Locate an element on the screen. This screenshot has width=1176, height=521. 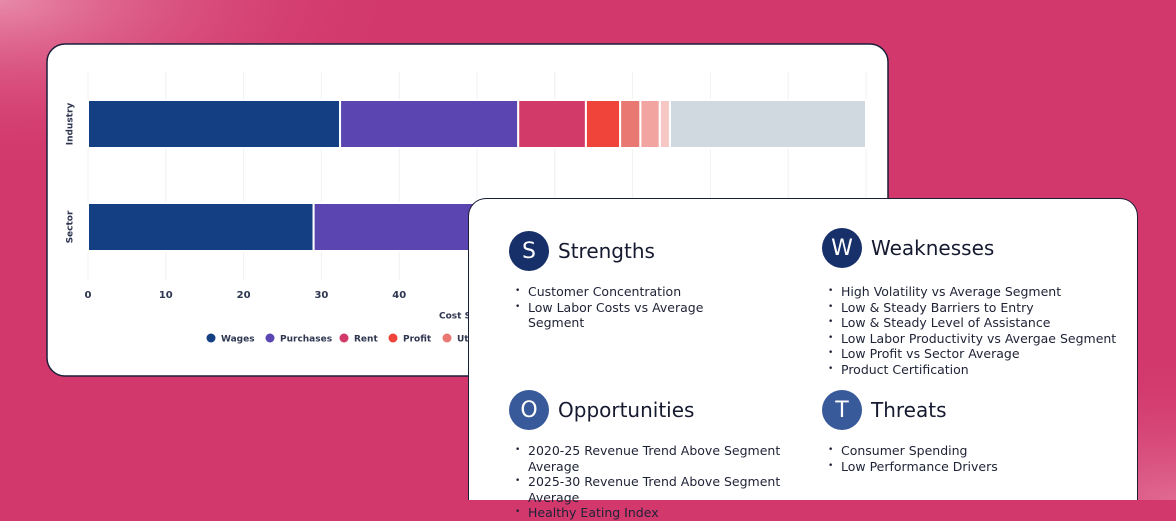
list: Consumer SpendingLow Performance Drivers is located at coordinates (972, 458).